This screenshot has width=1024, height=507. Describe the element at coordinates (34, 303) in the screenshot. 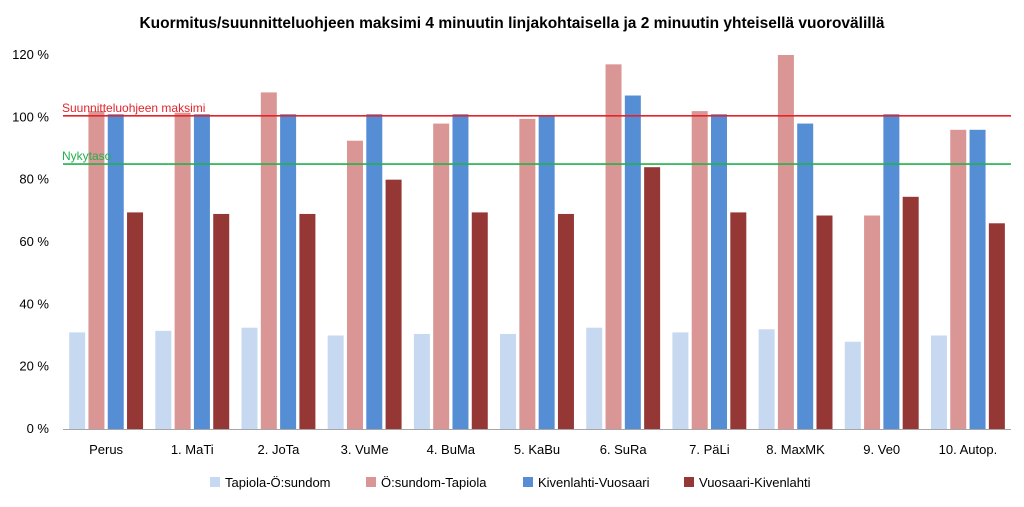

I see `y-tick-label: 40 %` at that location.